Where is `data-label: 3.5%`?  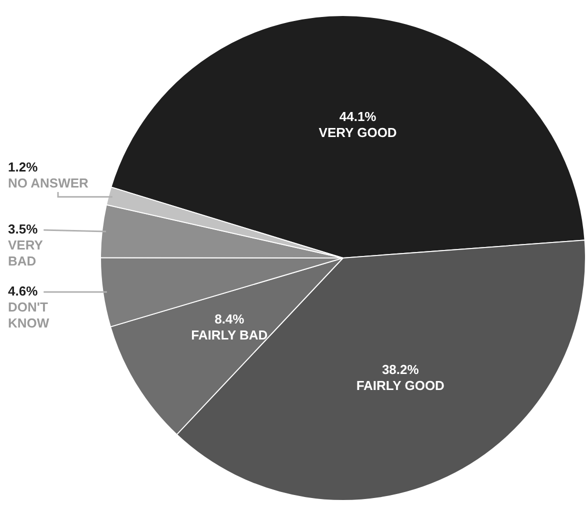
data-label: 3.5% is located at coordinates (23, 229).